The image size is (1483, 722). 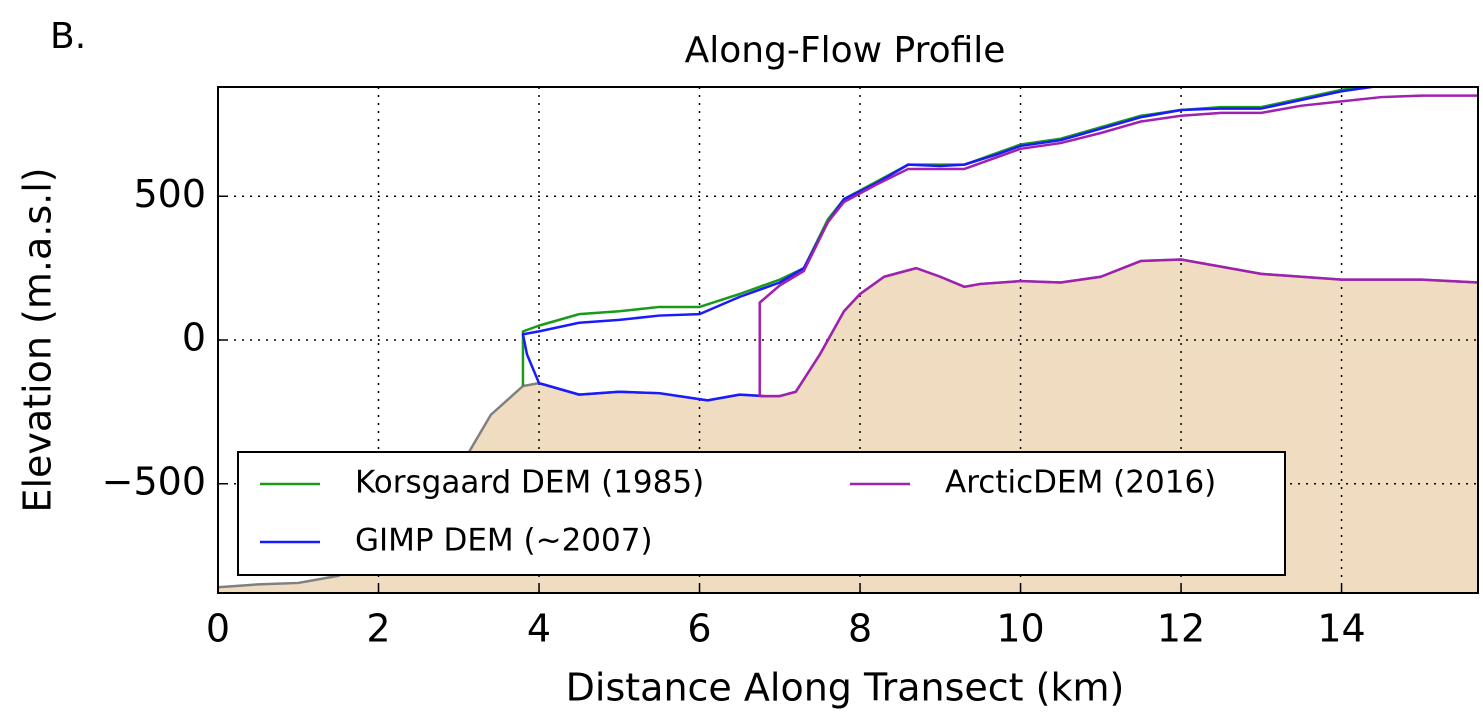 What do you see at coordinates (860, 629) in the screenshot?
I see `x-tick-label: 8` at bounding box center [860, 629].